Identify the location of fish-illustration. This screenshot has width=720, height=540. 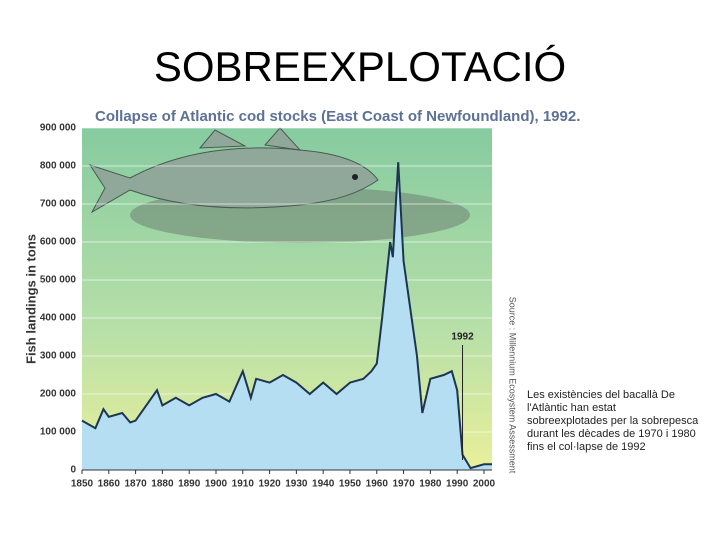
(279, 185).